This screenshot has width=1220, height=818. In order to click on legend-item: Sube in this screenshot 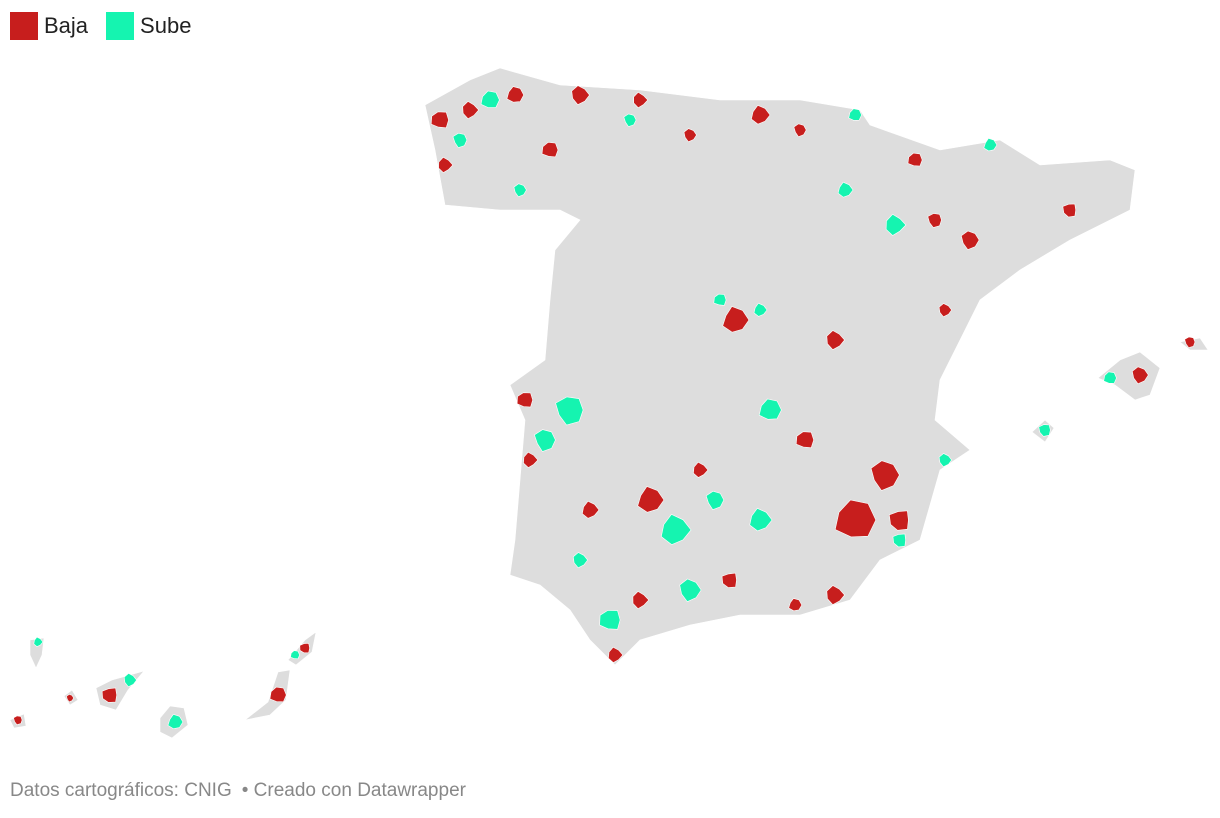, I will do `click(148, 26)`.